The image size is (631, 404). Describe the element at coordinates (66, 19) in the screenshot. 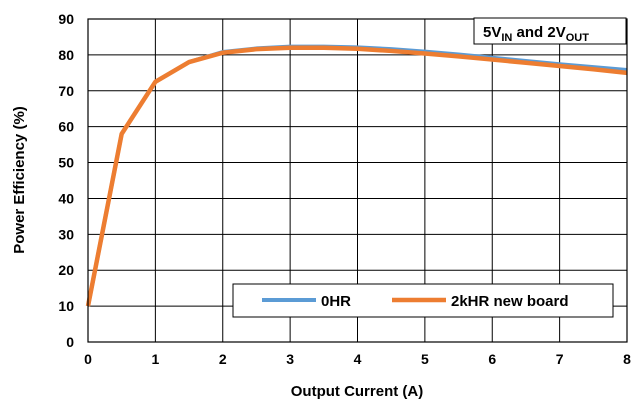

I see `y-tick-label: 90` at that location.